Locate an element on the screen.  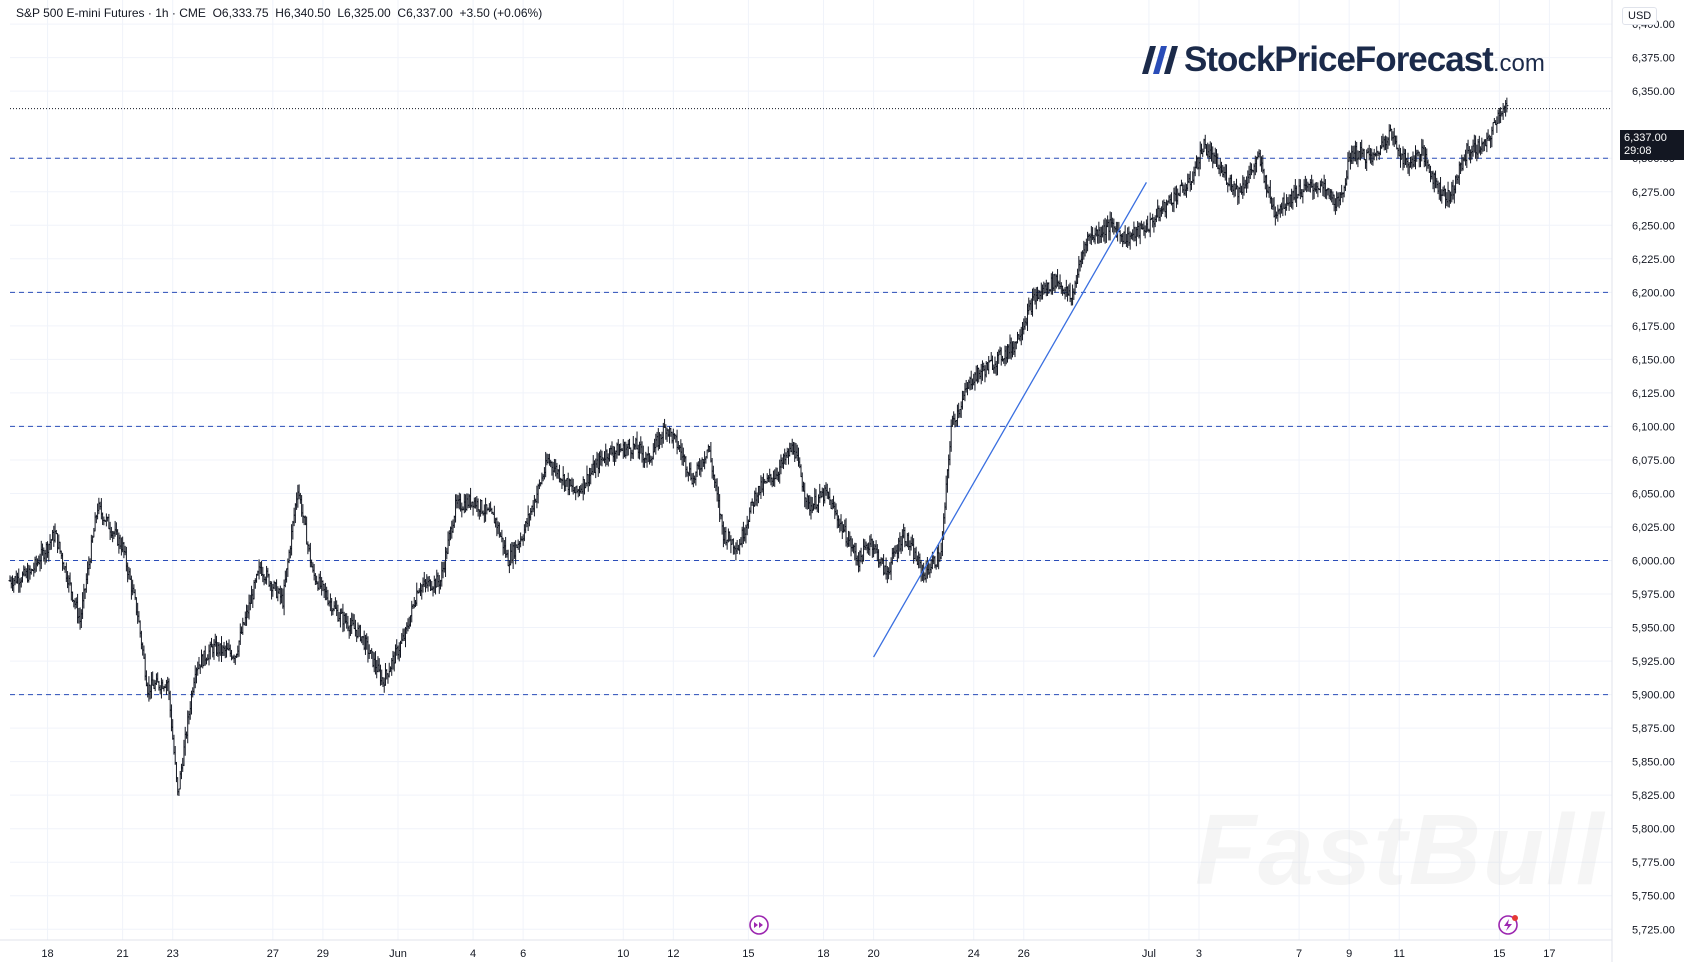
stockpriceforecast-logo: StockPriceForecast.com is located at coordinates (1343, 60).